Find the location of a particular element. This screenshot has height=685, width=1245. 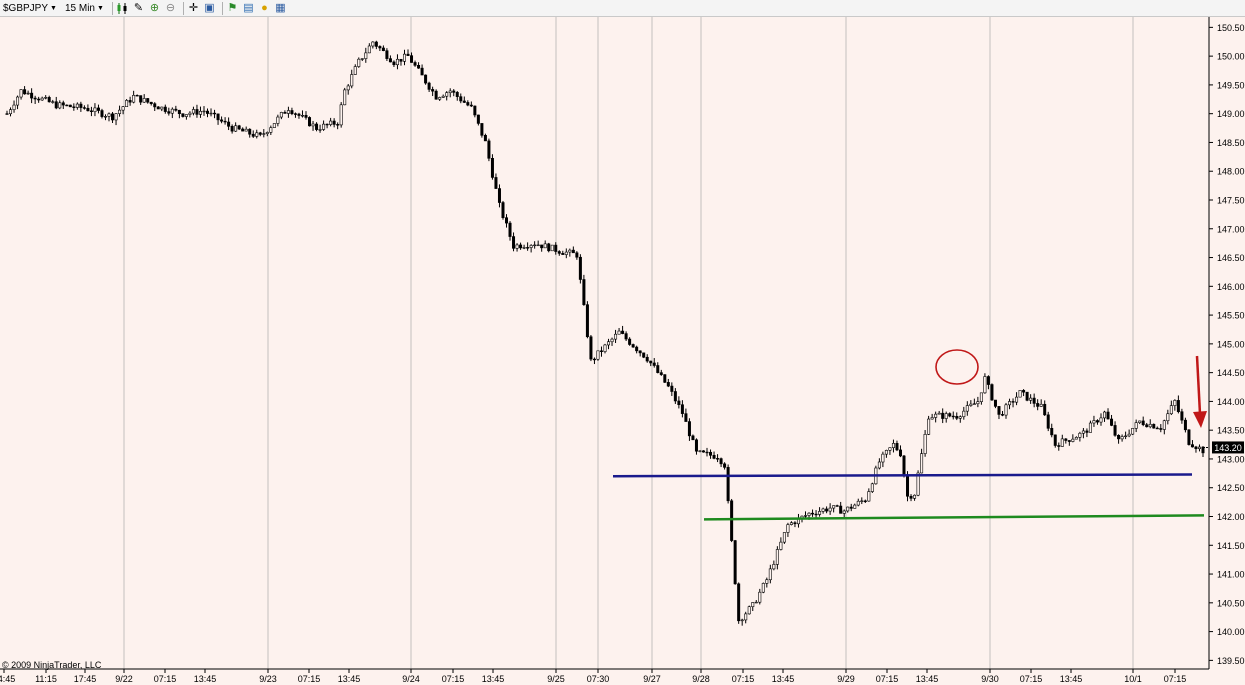

x-tick-label: 07:15 is located at coordinates (165, 679).